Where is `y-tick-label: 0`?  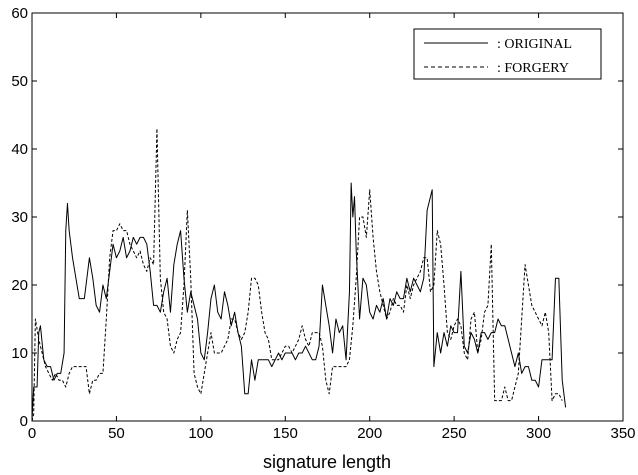
y-tick-label: 0 is located at coordinates (24, 421).